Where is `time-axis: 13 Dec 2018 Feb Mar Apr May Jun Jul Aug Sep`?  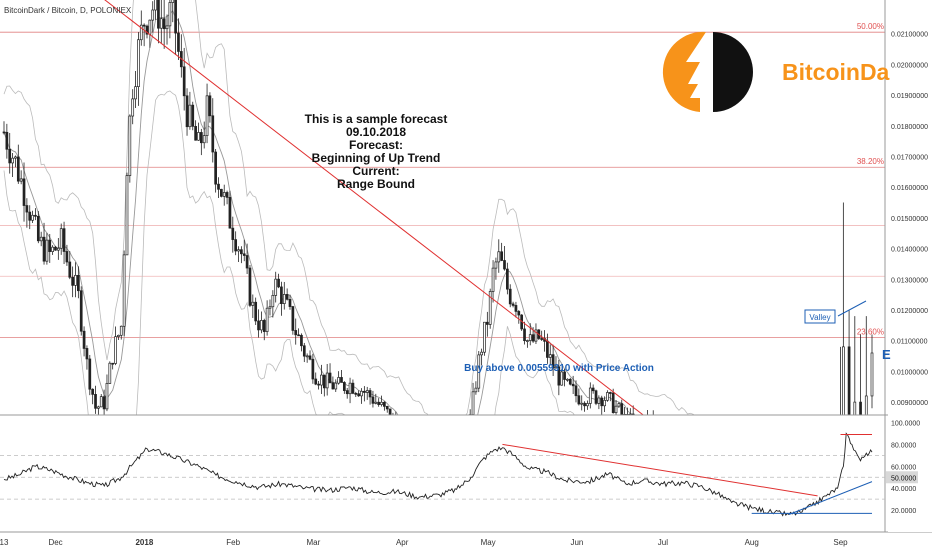 time-axis: 13 Dec 2018 Feb Mar Apr May Jun Jul Aug Sep is located at coordinates (424, 542).